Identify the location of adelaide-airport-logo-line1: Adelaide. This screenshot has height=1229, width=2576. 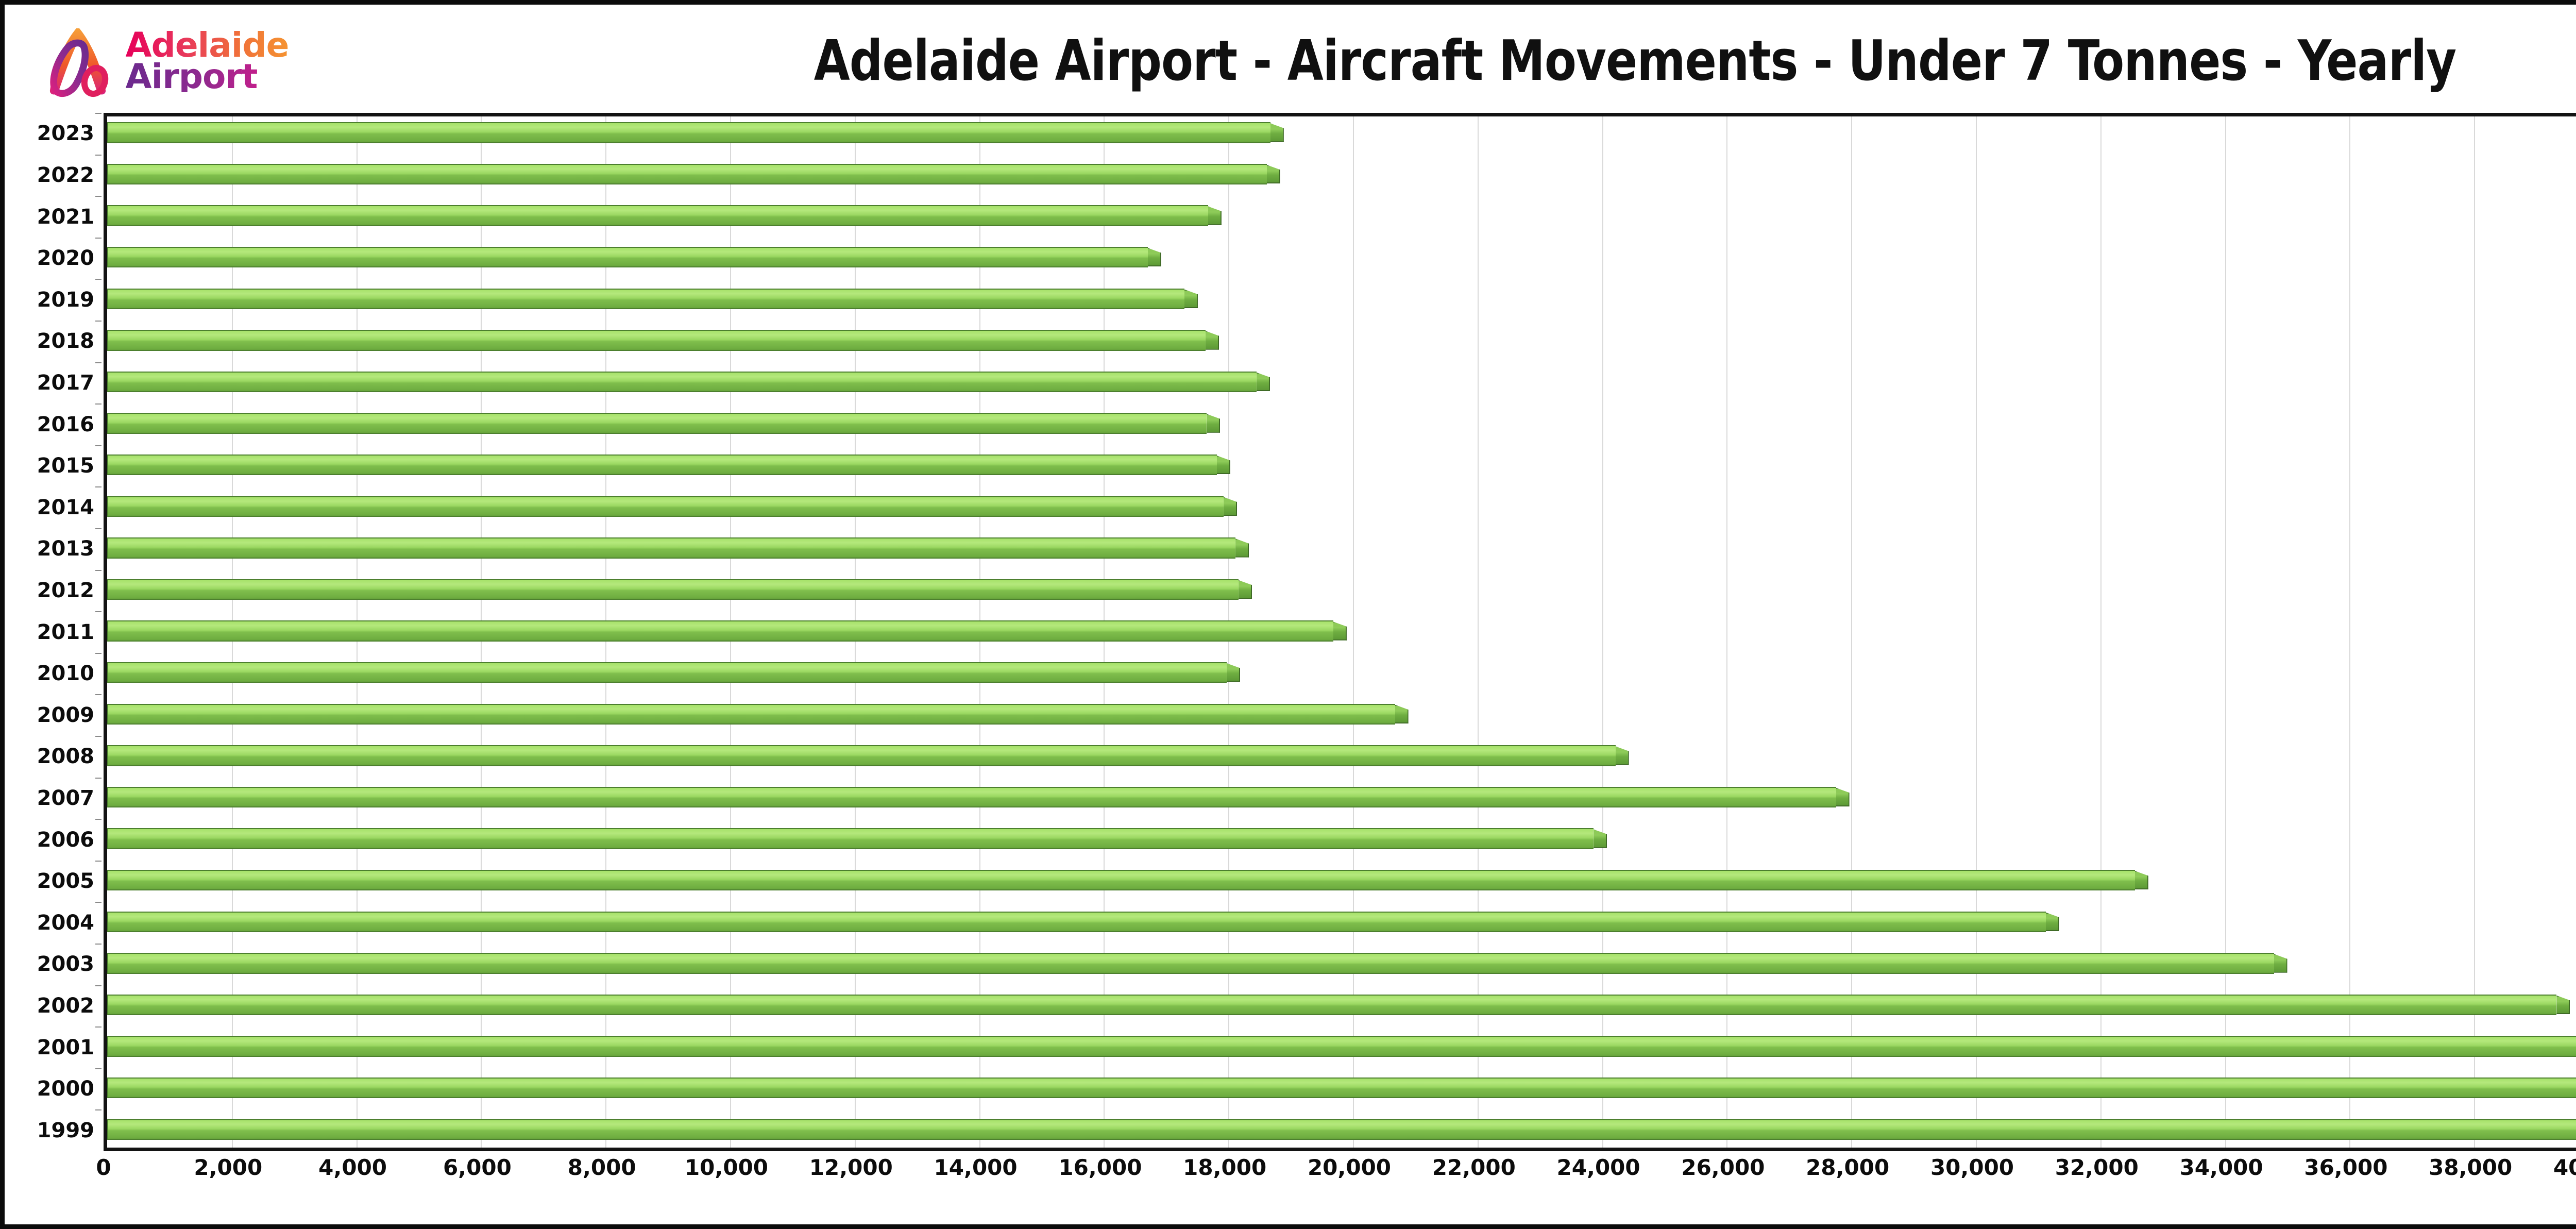
(207, 45).